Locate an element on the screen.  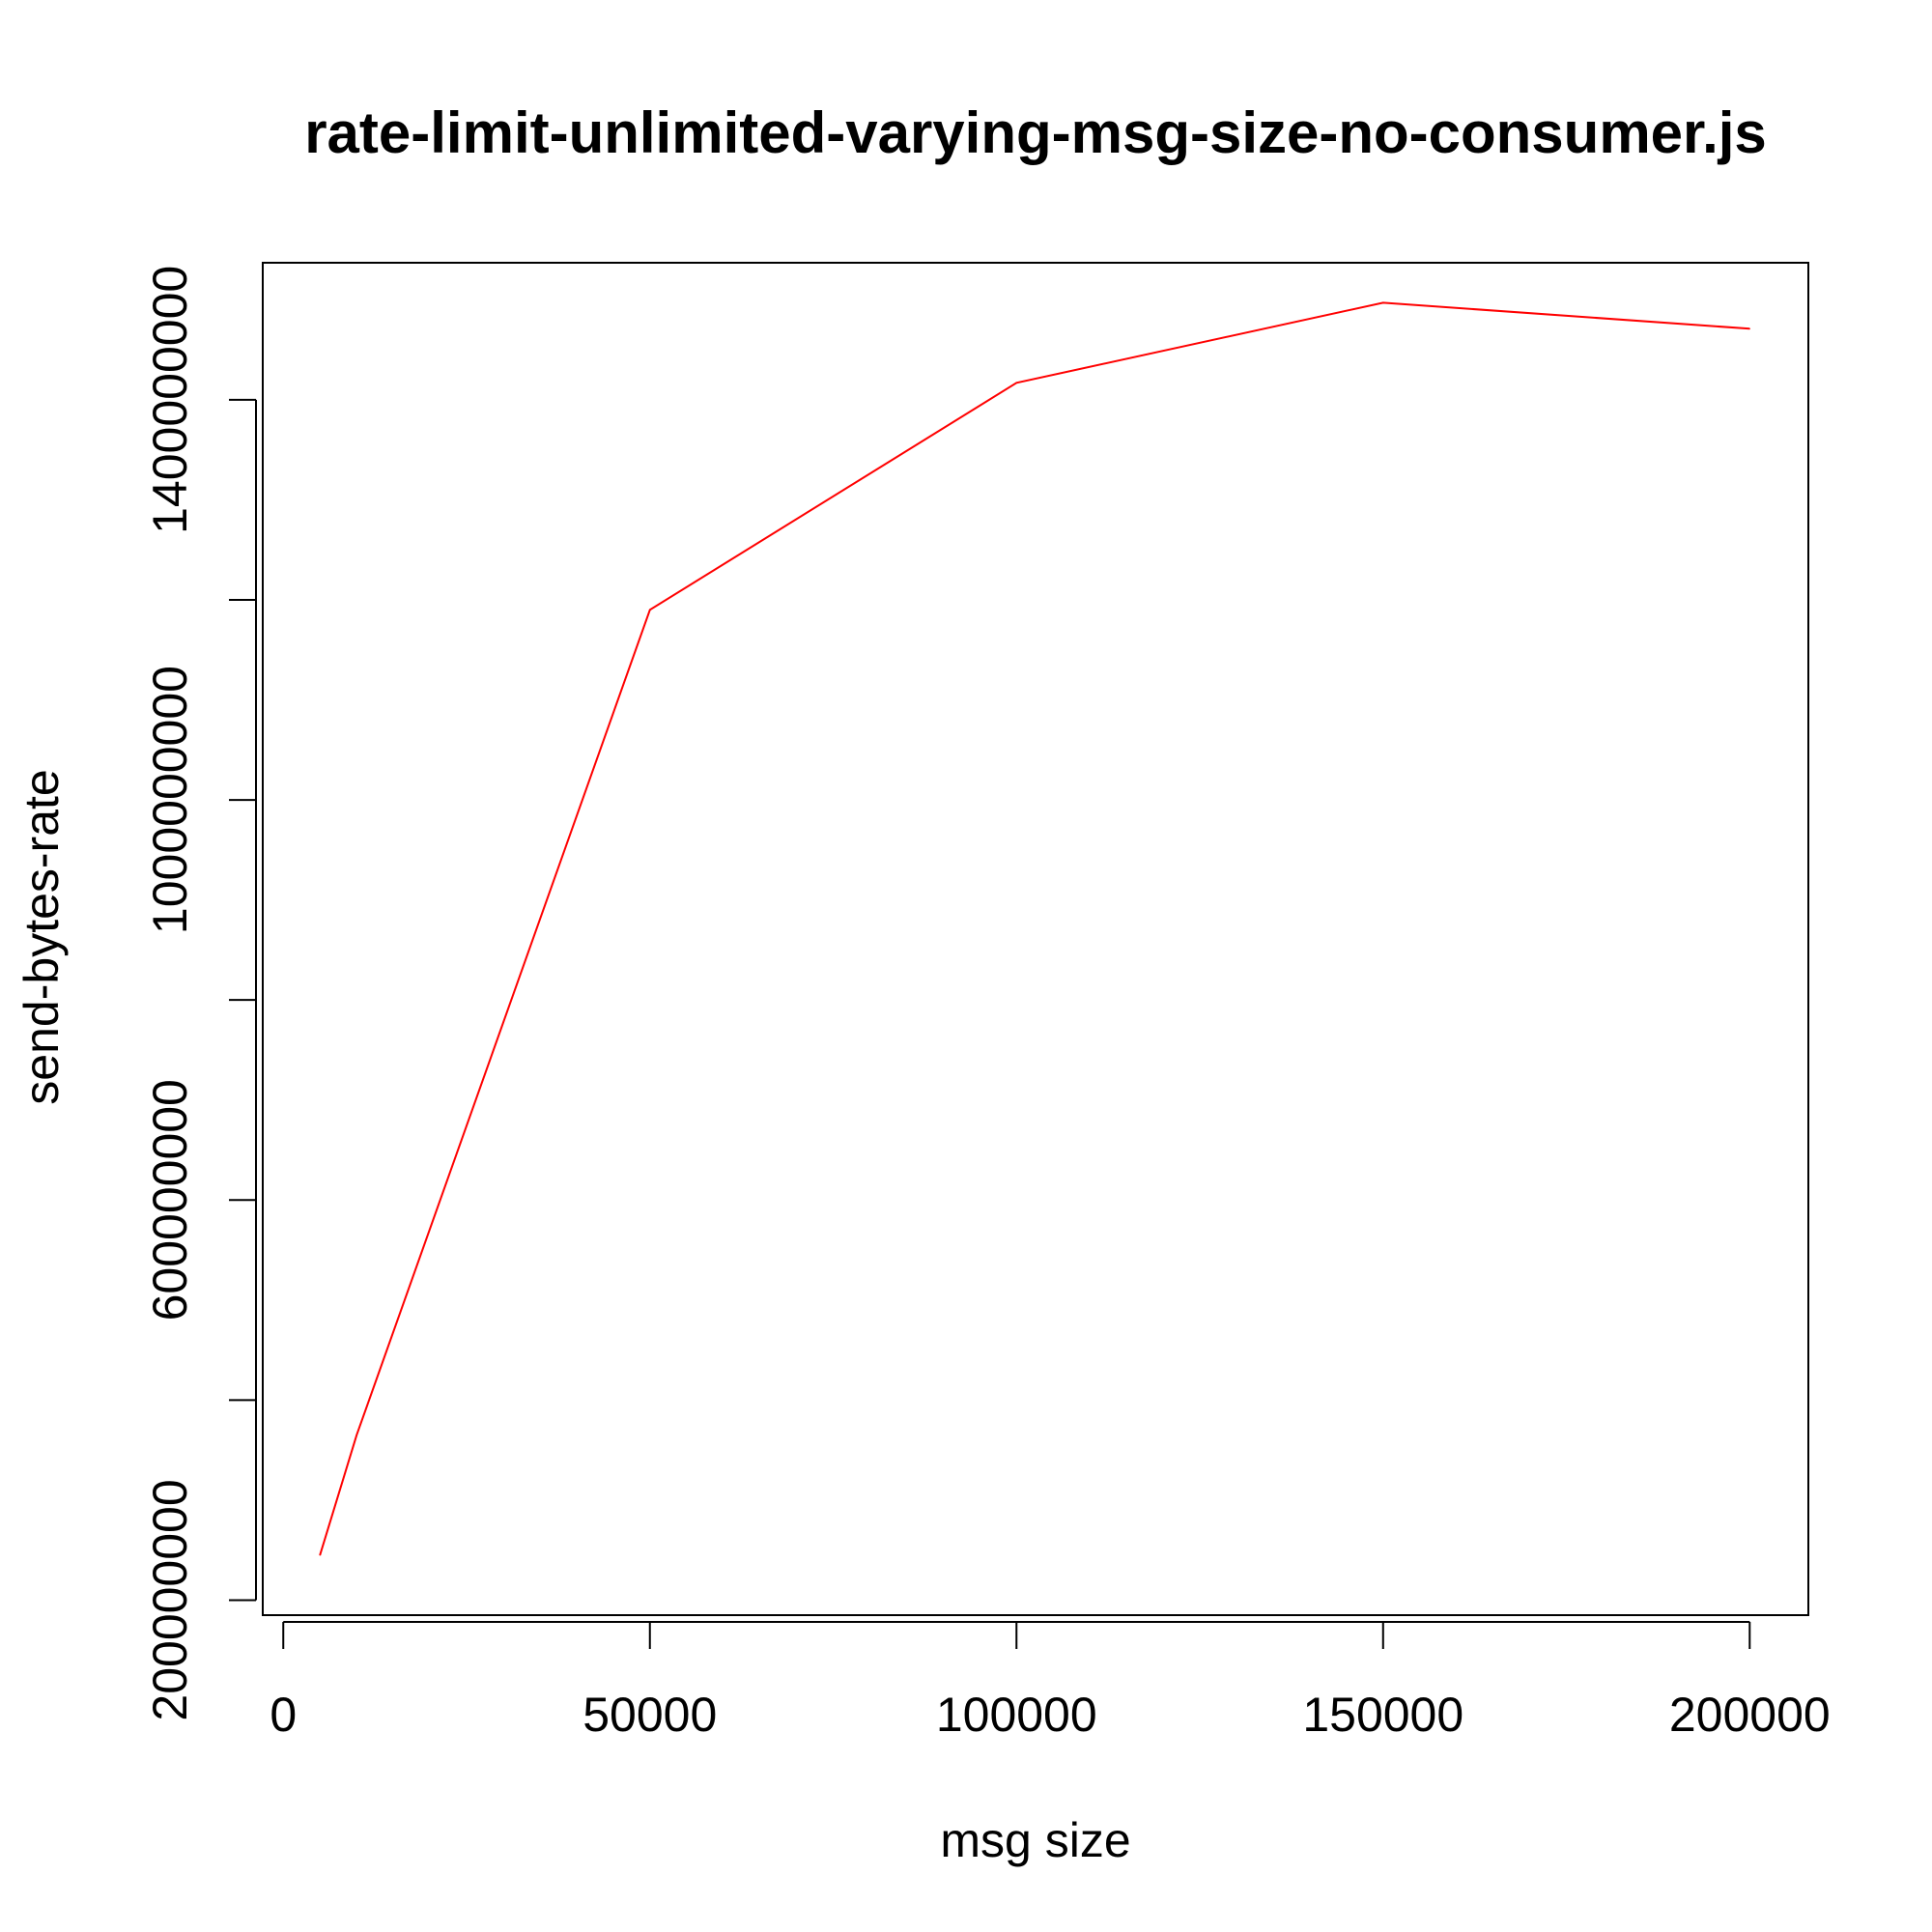
y-axis-label: send-bytes-rate is located at coordinates (41, 936).